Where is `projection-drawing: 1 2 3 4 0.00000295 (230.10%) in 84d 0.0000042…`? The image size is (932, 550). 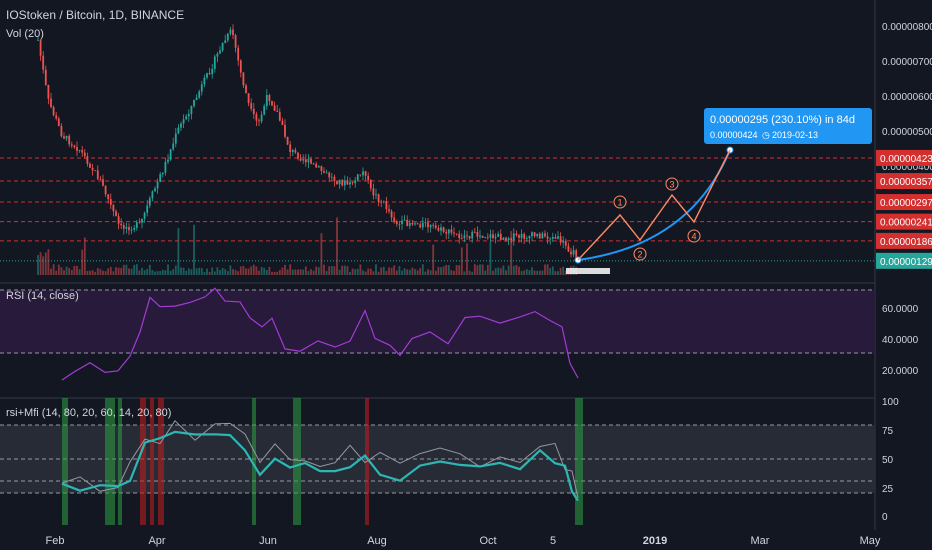 projection-drawing: 1 2 3 4 0.00000295 (230.10%) in 84d 0.0000042… is located at coordinates (719, 191).